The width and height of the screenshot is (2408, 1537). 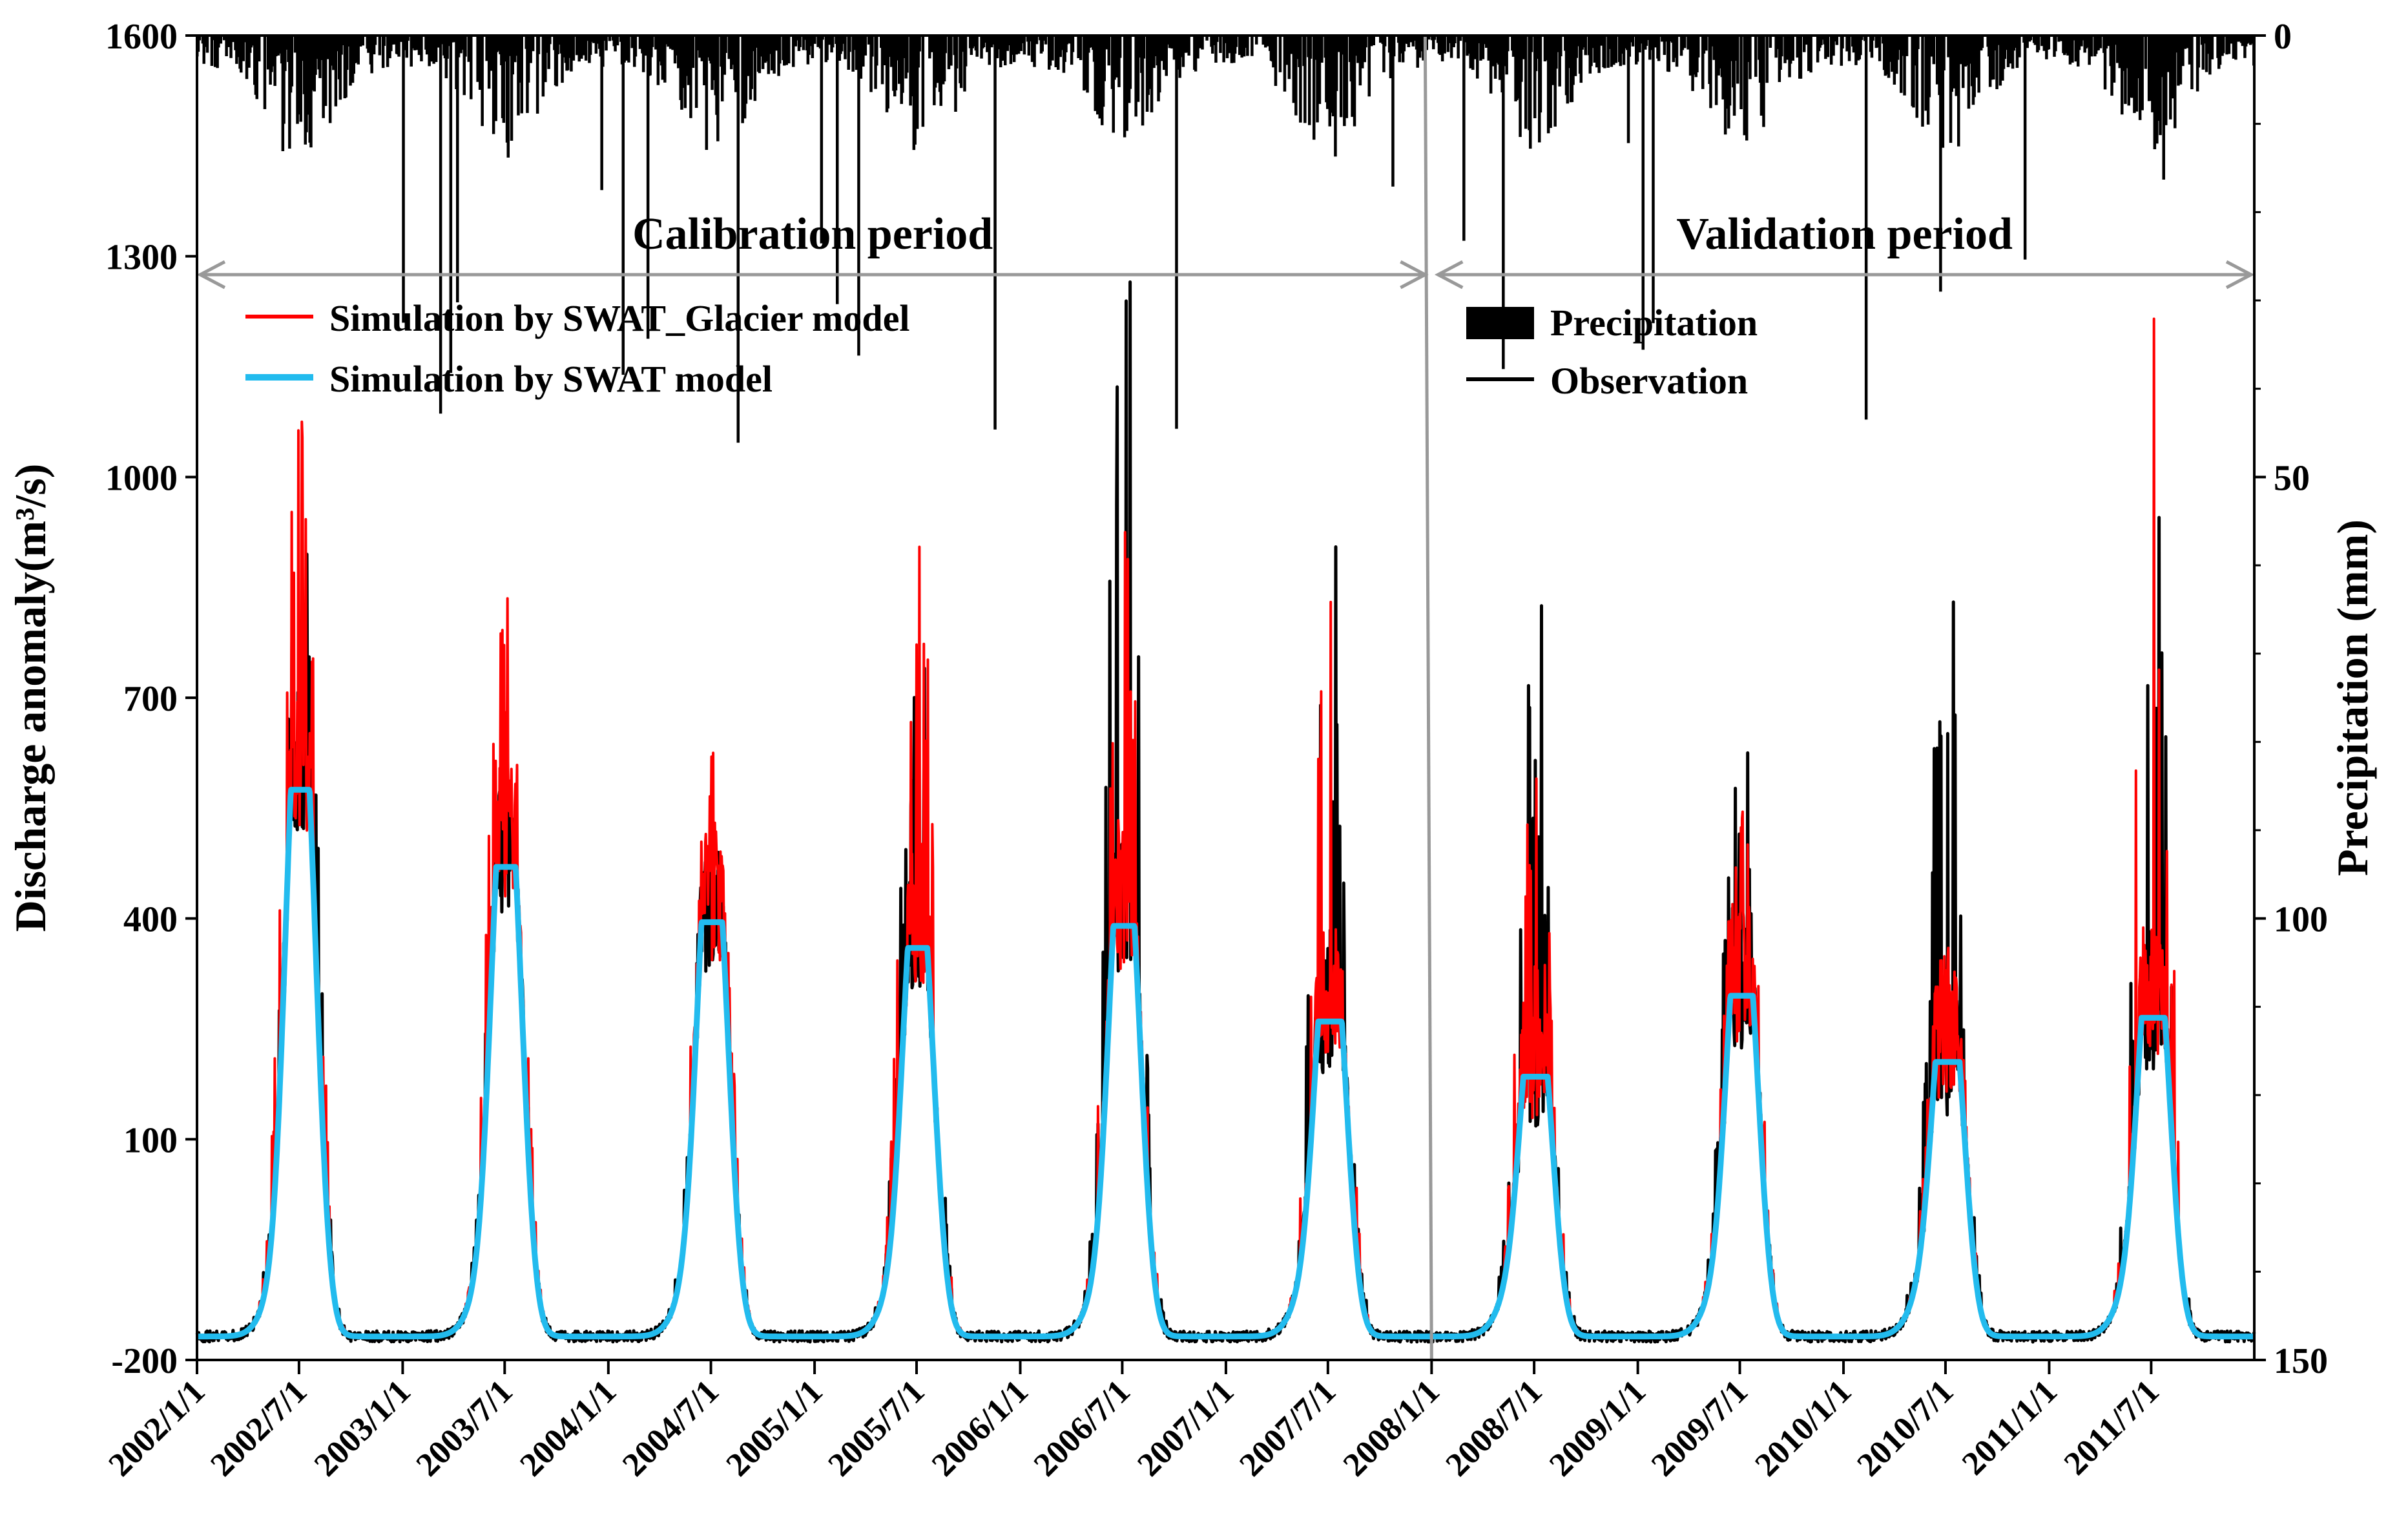 What do you see at coordinates (1844, 234) in the screenshot?
I see `period-label: Validation period` at bounding box center [1844, 234].